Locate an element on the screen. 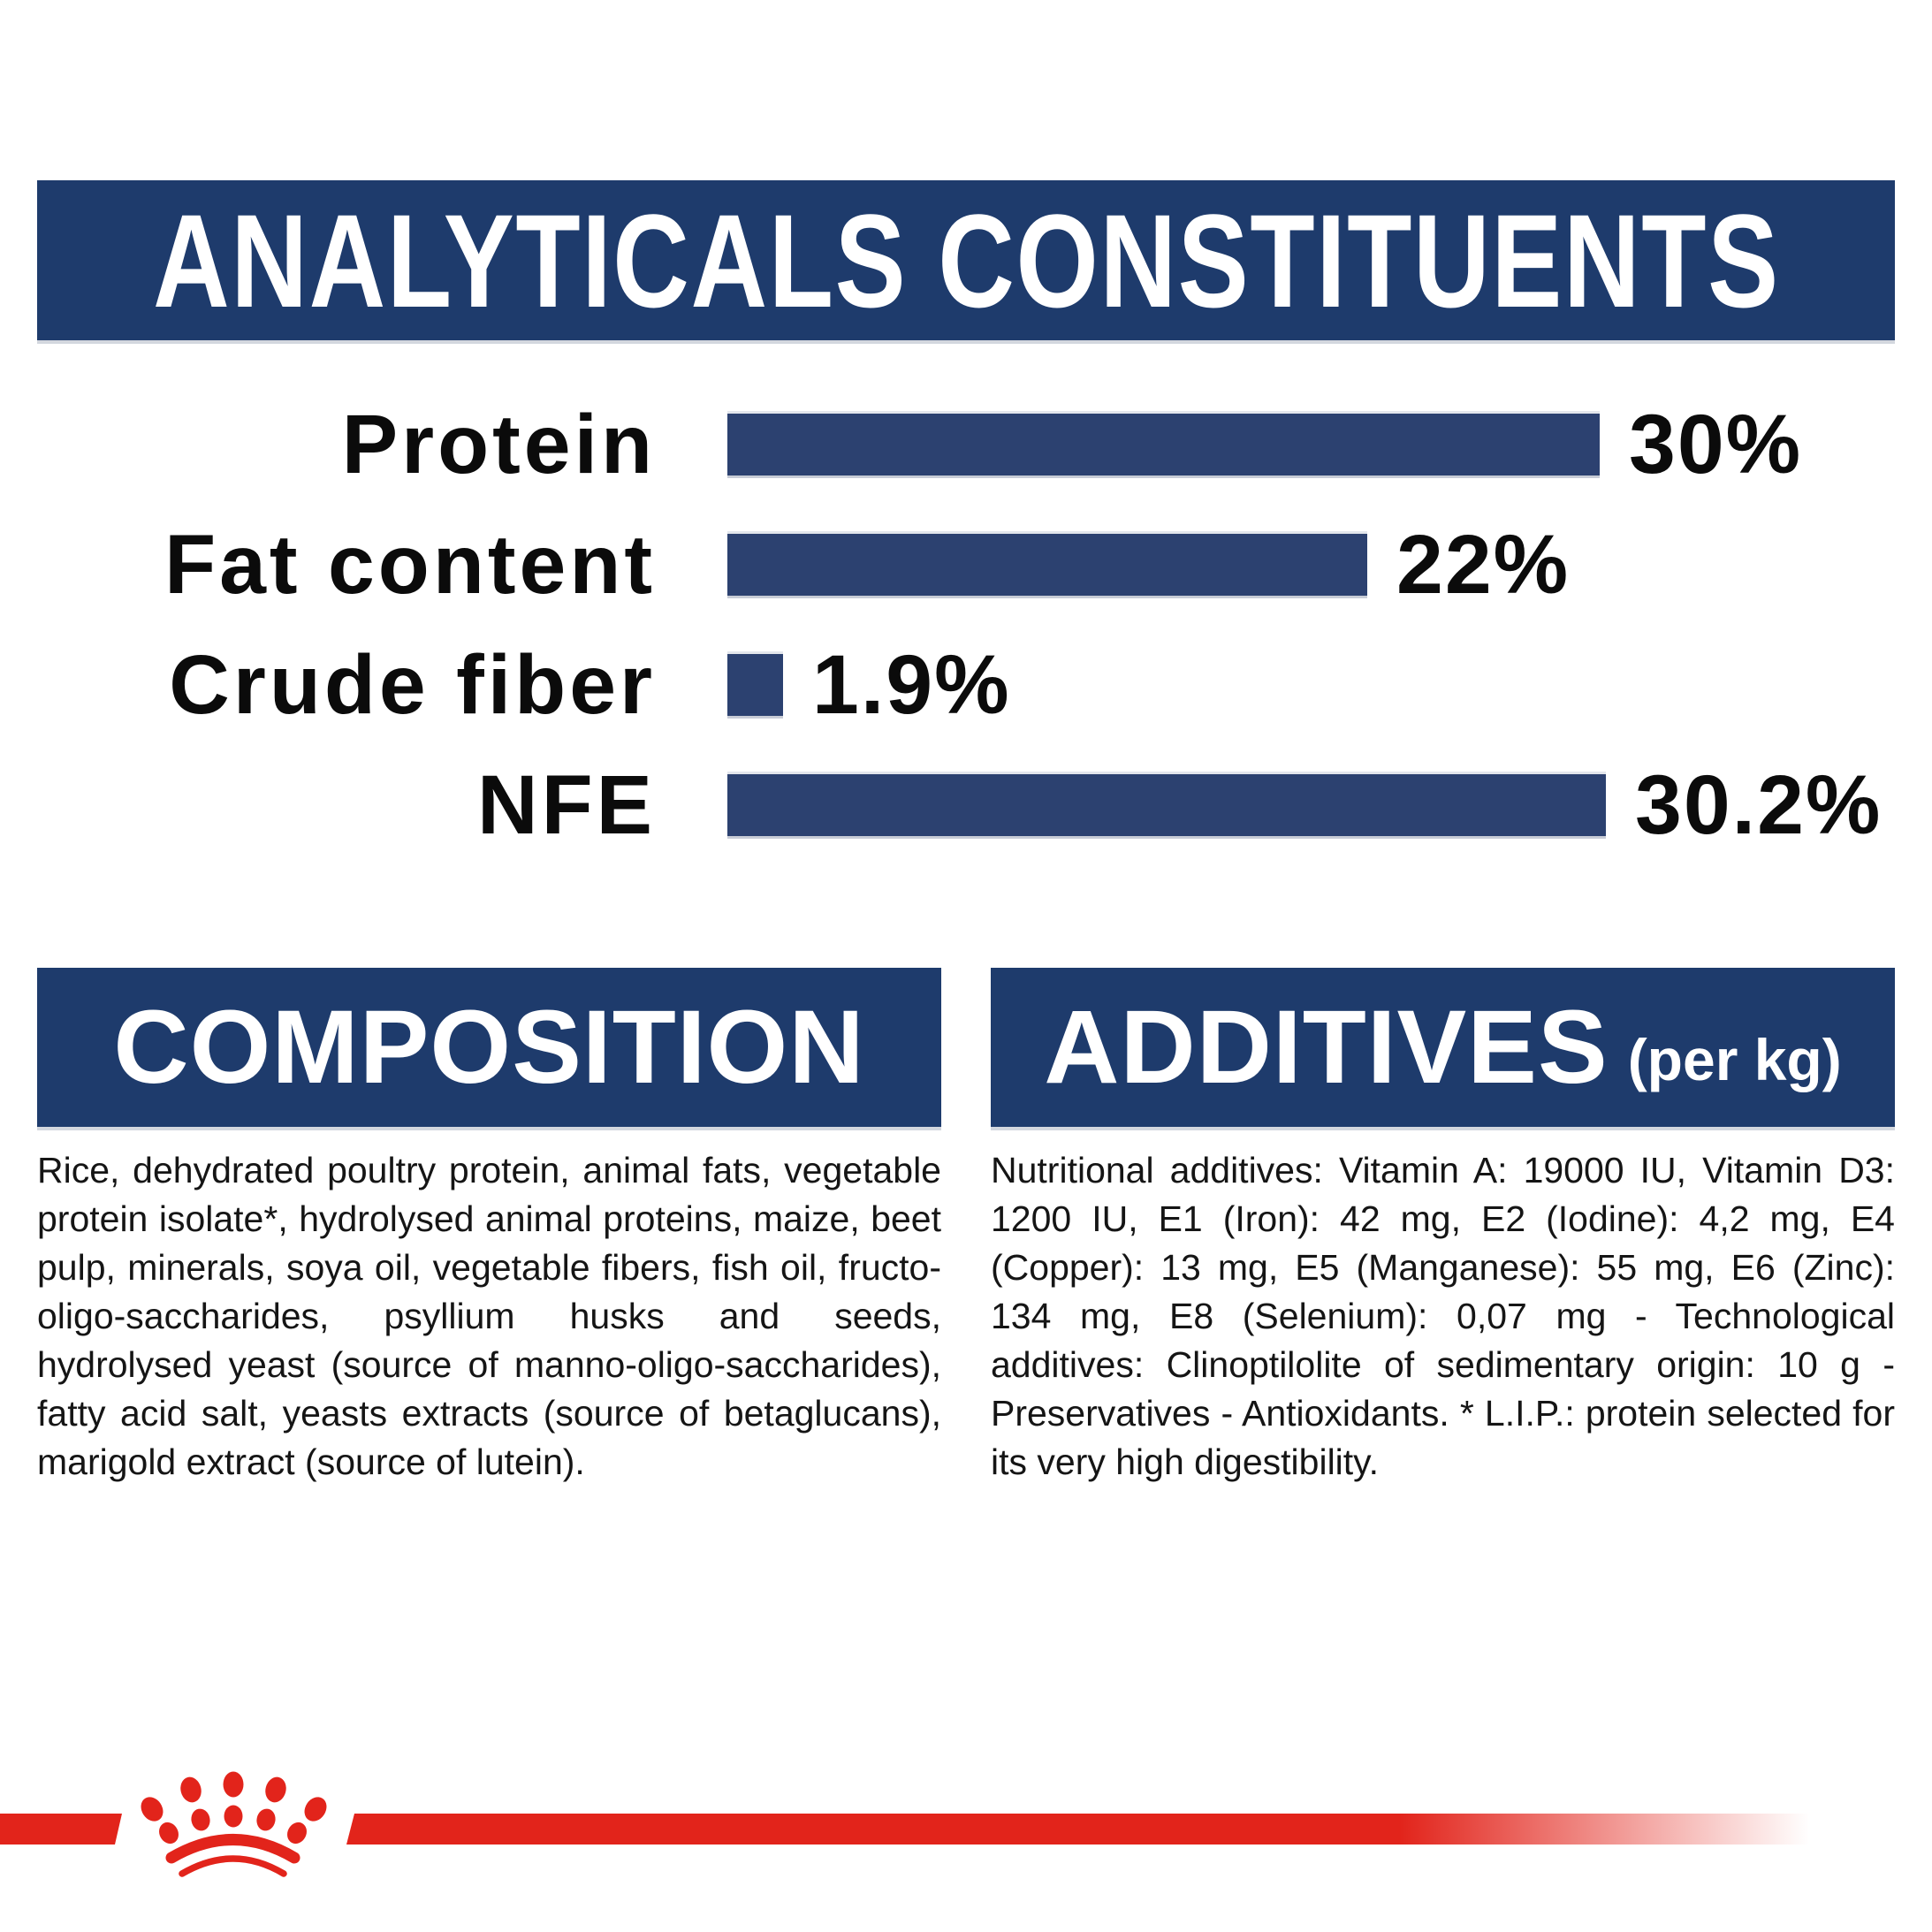  bar-label: Fat content is located at coordinates (410, 565).